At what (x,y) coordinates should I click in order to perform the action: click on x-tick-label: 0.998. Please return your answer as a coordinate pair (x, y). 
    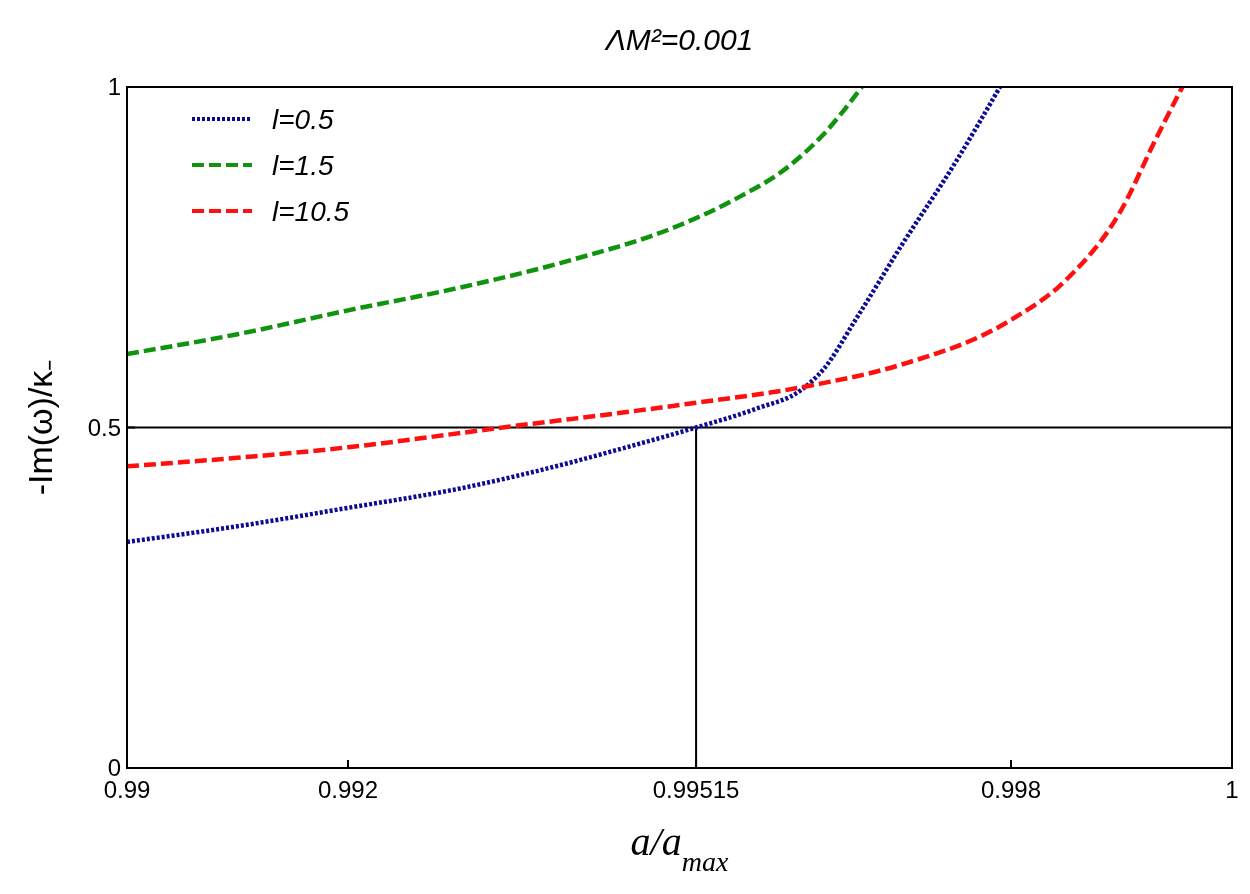
    Looking at the image, I should click on (1011, 789).